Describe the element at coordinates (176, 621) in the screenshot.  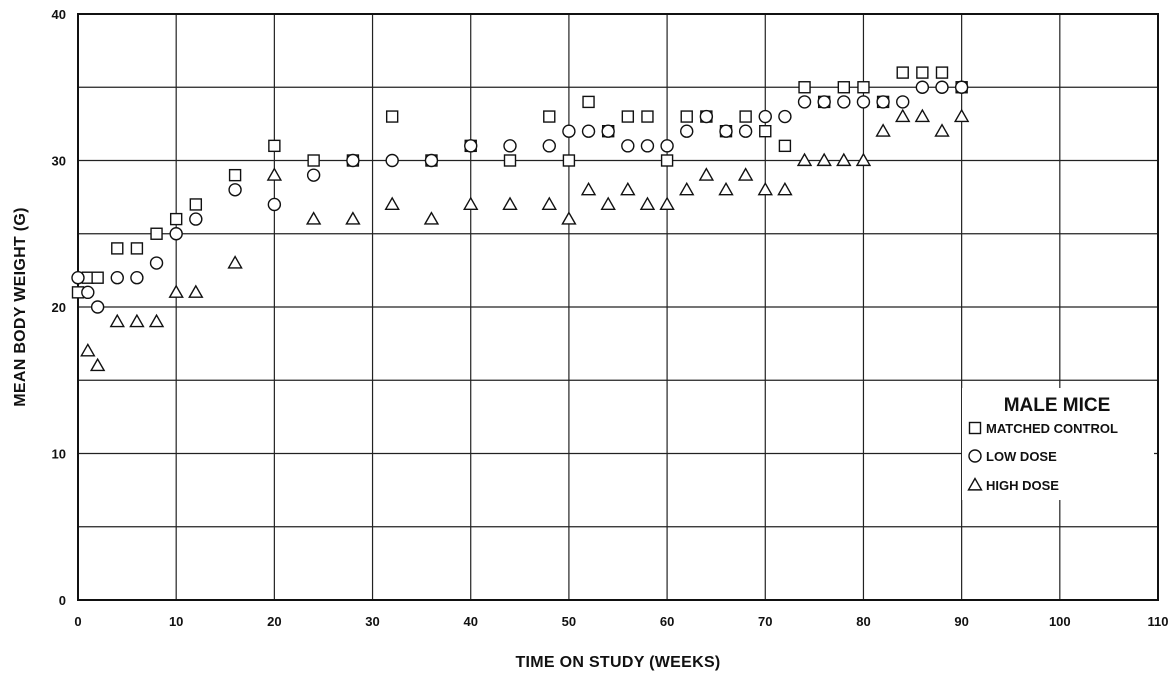
I see `x-tick-label: 10` at that location.